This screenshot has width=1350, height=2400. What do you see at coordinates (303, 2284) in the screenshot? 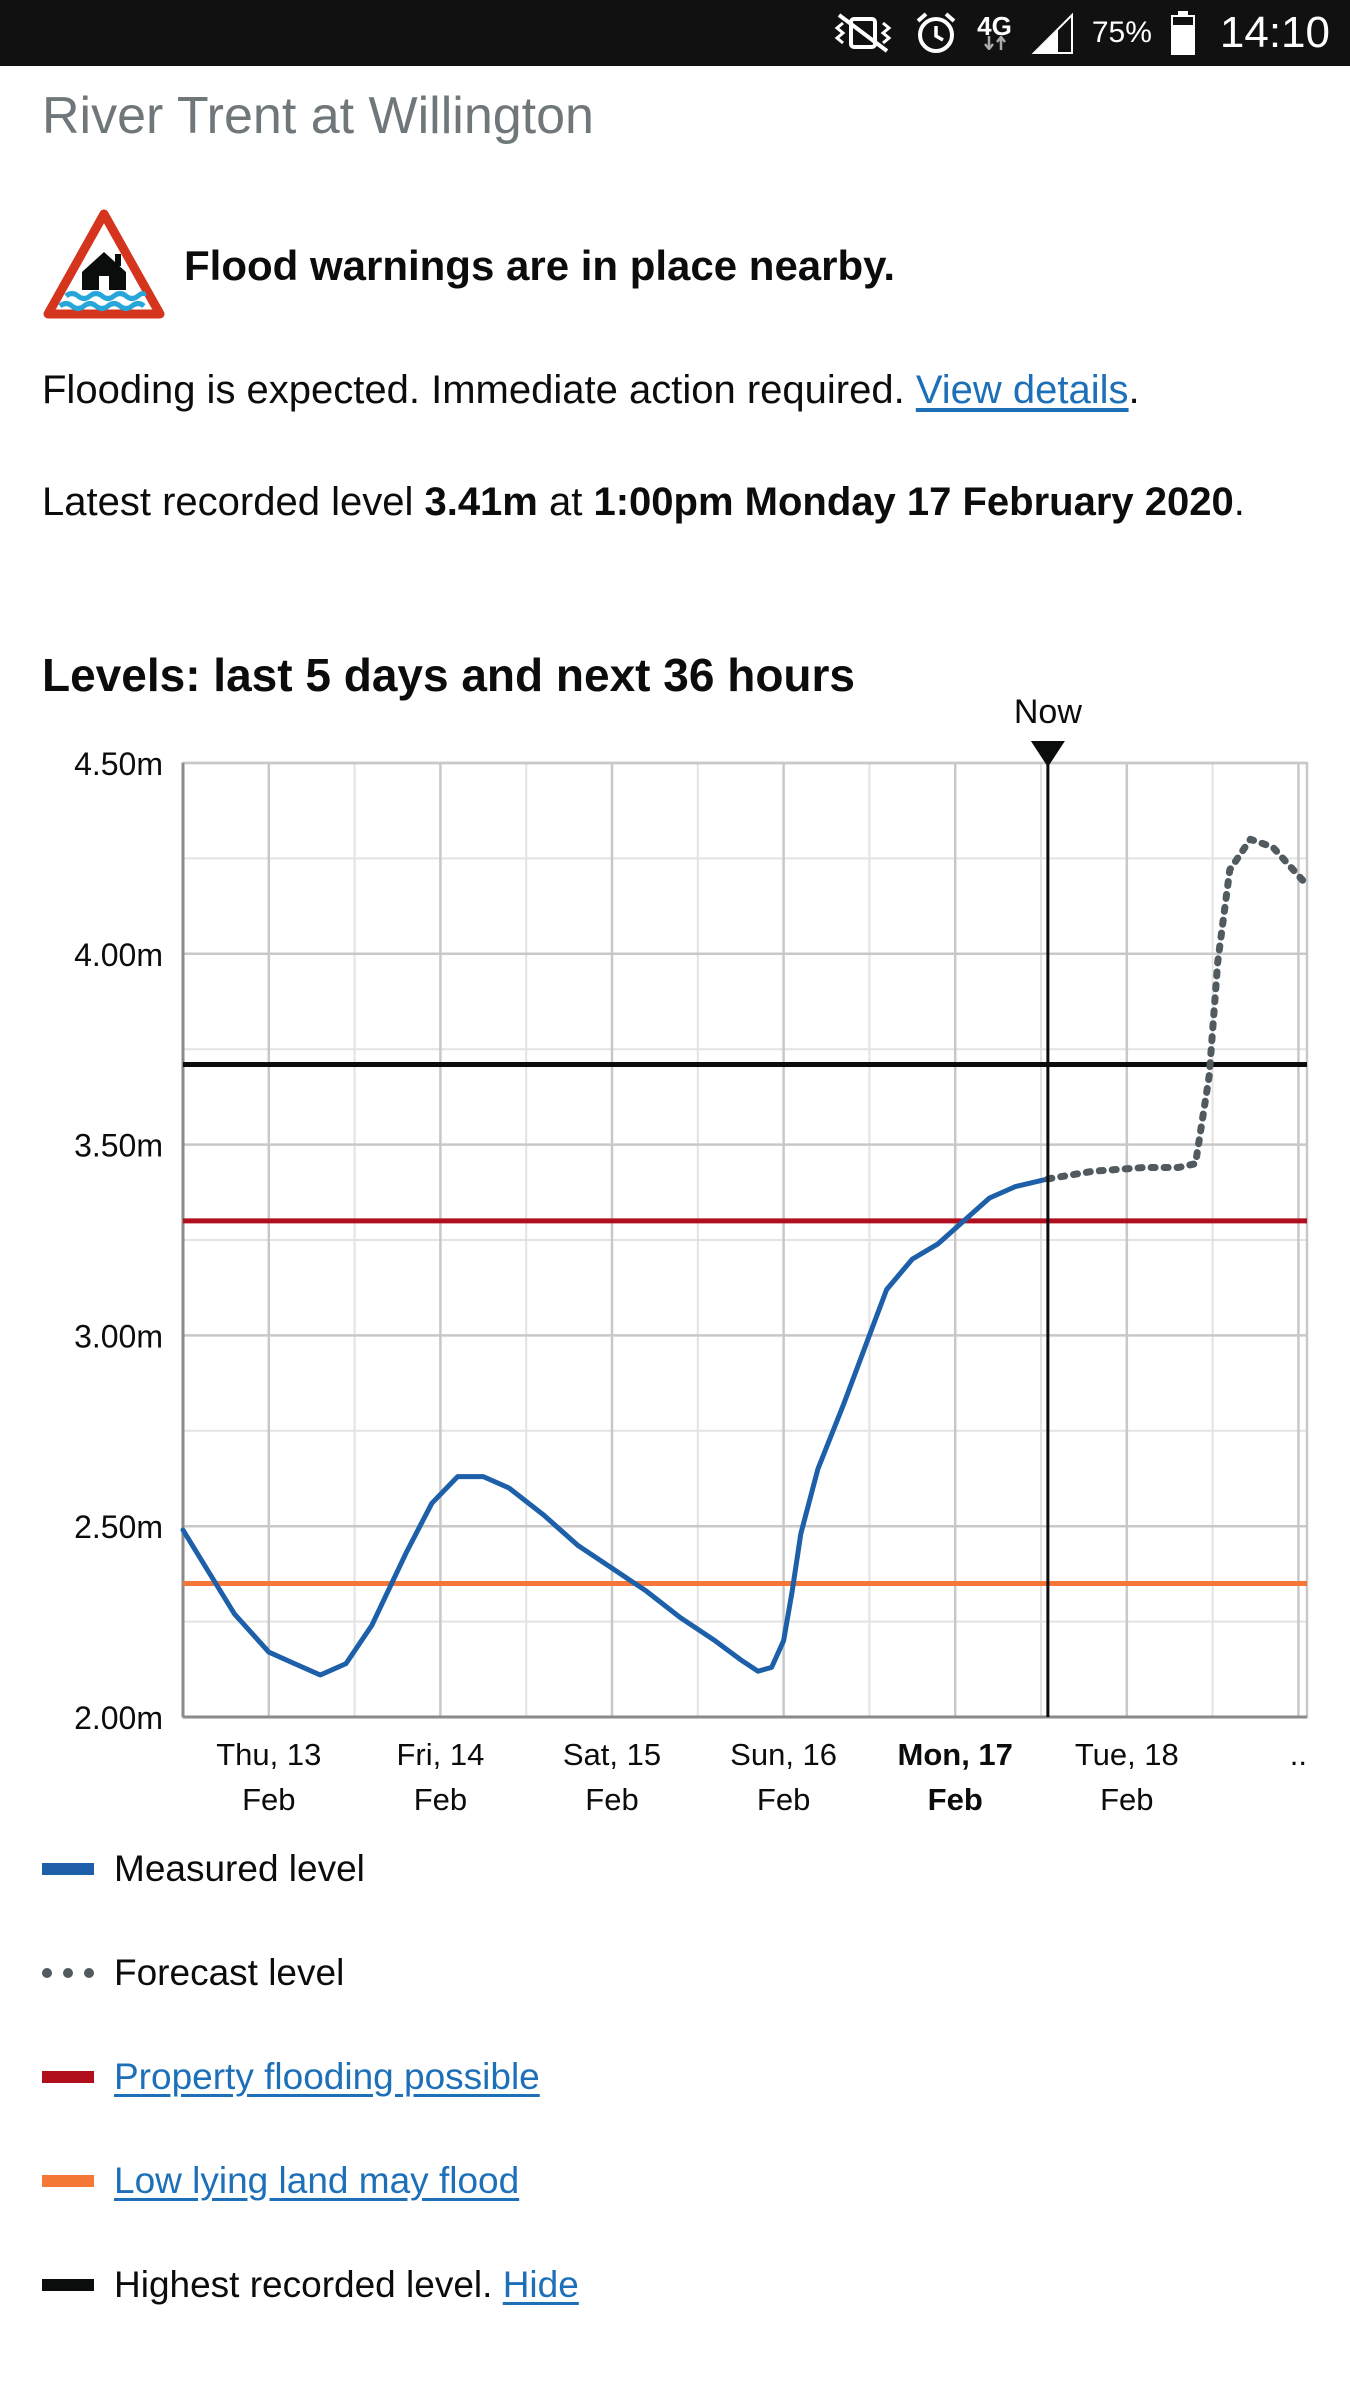
I see `legend-highest-label: Highest recorded level.` at bounding box center [303, 2284].